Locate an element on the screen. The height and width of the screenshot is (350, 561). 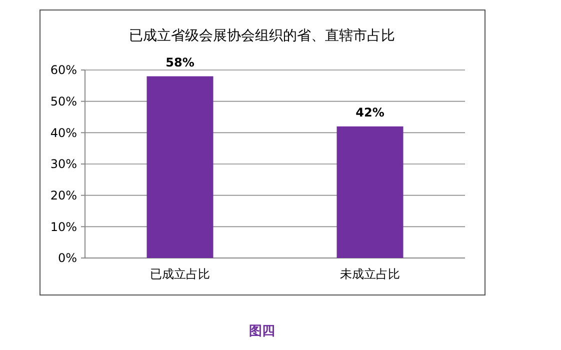
y-tick-label: 20% is located at coordinates (63, 195).